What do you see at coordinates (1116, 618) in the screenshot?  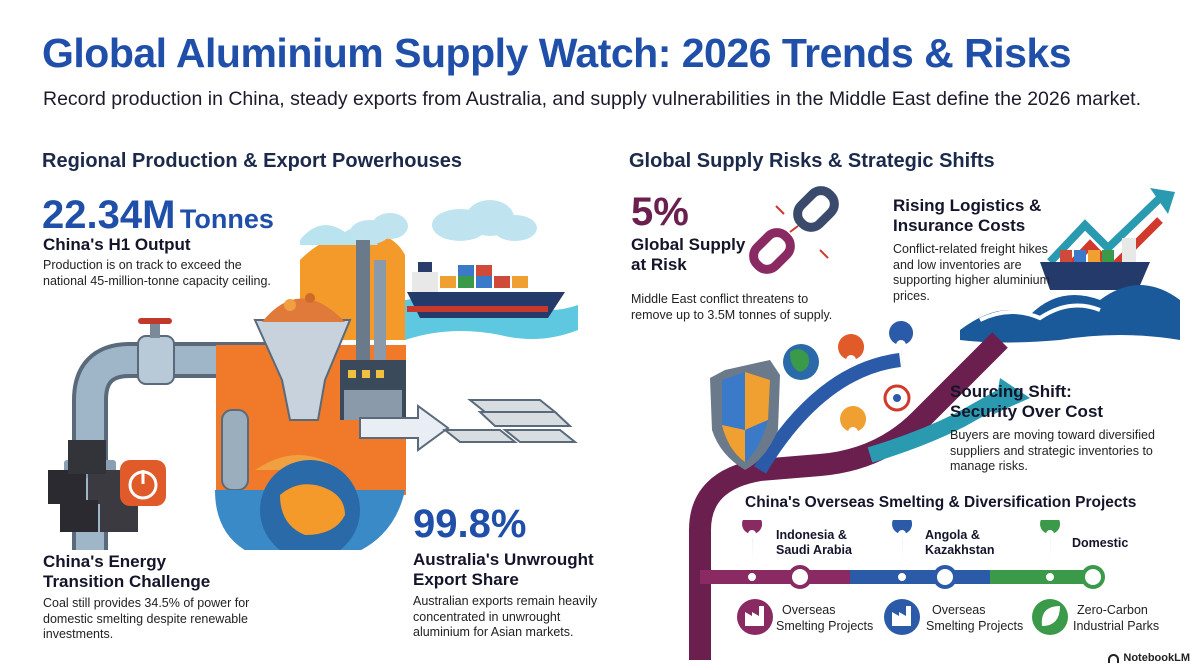 I see `project-desc-3: Zero-Carbon Industrial Parks` at bounding box center [1116, 618].